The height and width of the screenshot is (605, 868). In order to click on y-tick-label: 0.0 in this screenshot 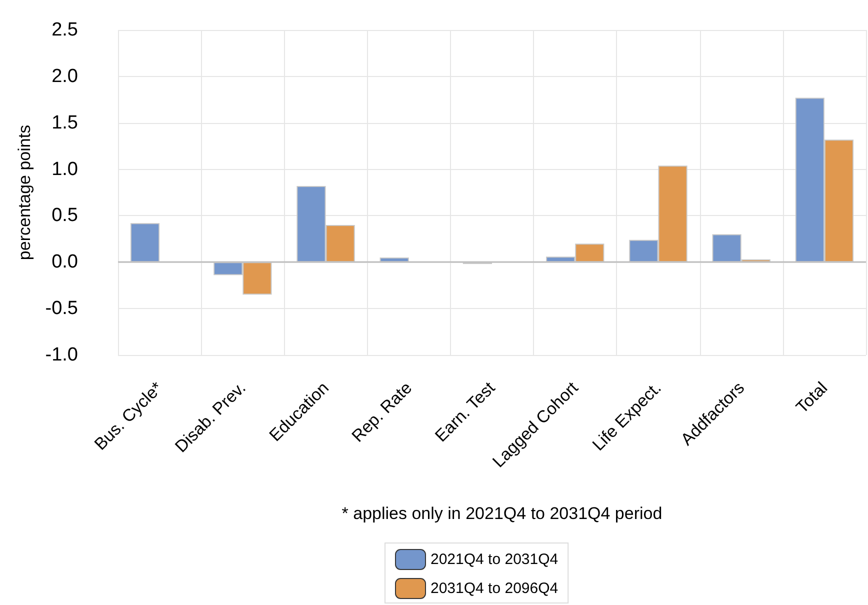, I will do `click(65, 262)`.